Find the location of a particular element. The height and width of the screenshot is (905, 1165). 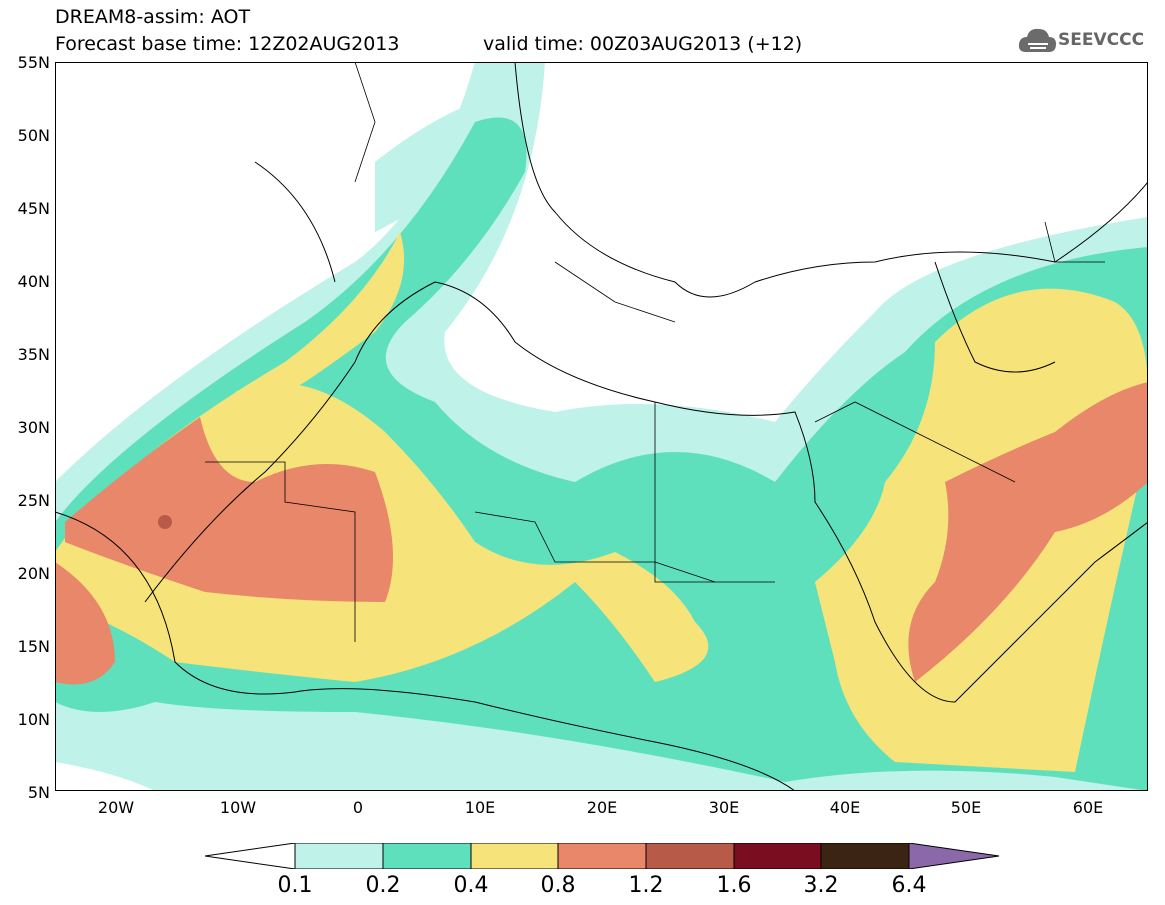

valid-time: valid time: 00Z03AUG2013 (+12) is located at coordinates (643, 44).